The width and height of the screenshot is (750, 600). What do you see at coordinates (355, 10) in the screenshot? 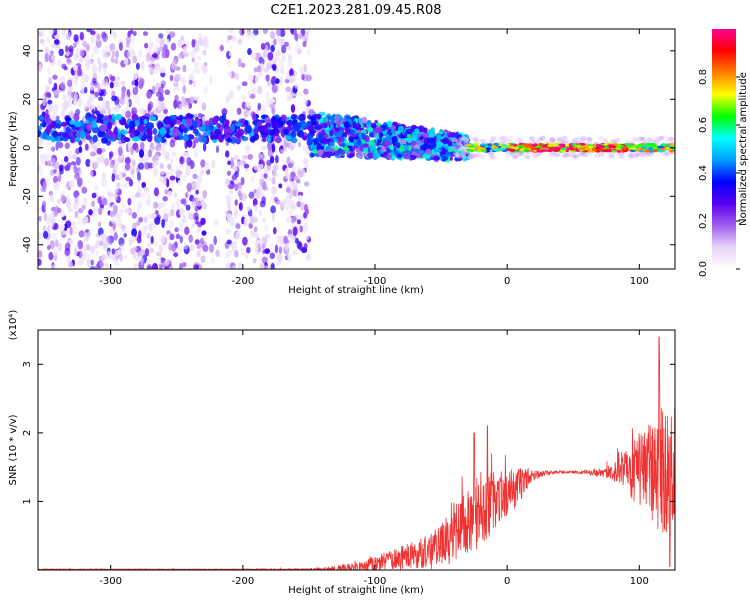
I see `figure-title: C2E1.2023.281.09.45.R08` at bounding box center [355, 10].